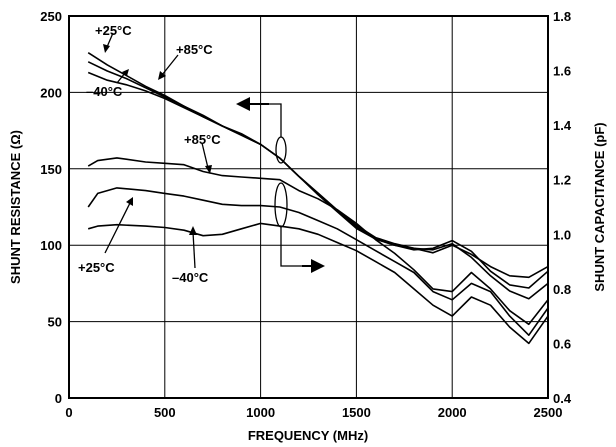 The image size is (616, 447). Describe the element at coordinates (356, 412) in the screenshot. I see `x-tick-label: 1500` at that location.